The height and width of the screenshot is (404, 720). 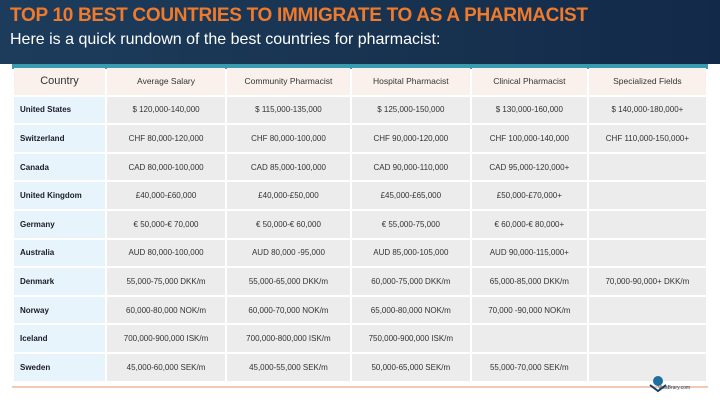 What do you see at coordinates (410, 253) in the screenshot?
I see `salary-cell: AUD 85,000-105,000` at bounding box center [410, 253].